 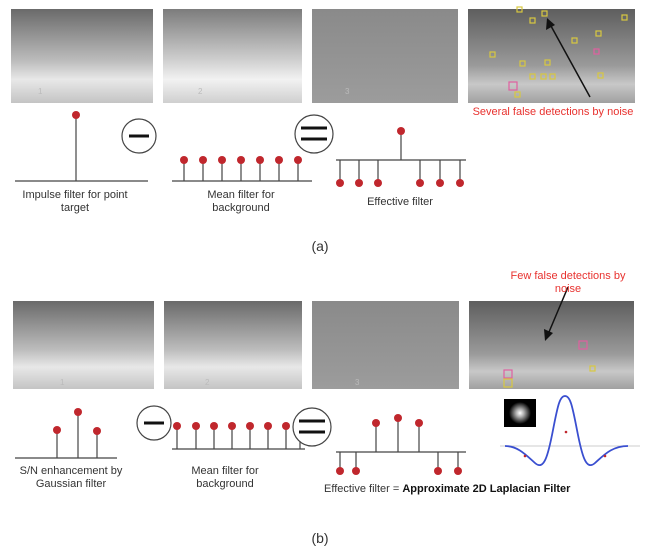 What do you see at coordinates (225, 477) in the screenshot?
I see `mean-filter-label-b: Mean filter for background` at bounding box center [225, 477].